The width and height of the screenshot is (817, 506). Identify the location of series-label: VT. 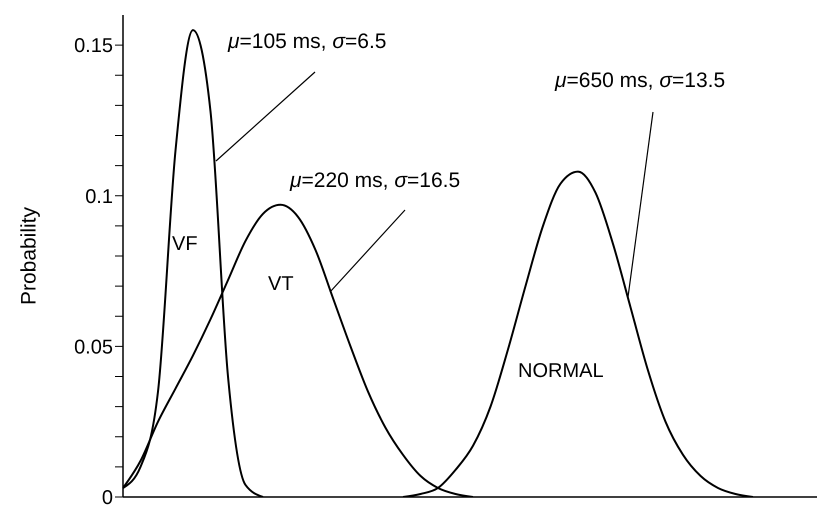
(281, 284).